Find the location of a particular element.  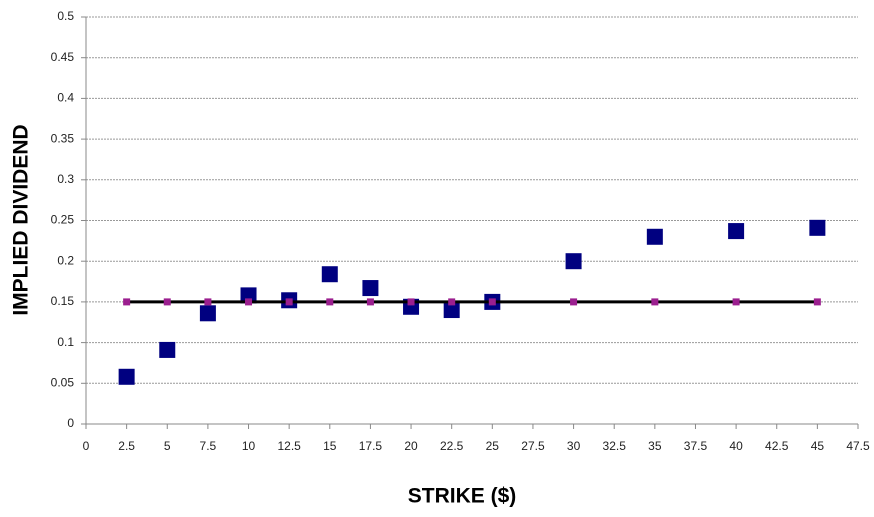

y-tick-label: 0.25 is located at coordinates (63, 220).